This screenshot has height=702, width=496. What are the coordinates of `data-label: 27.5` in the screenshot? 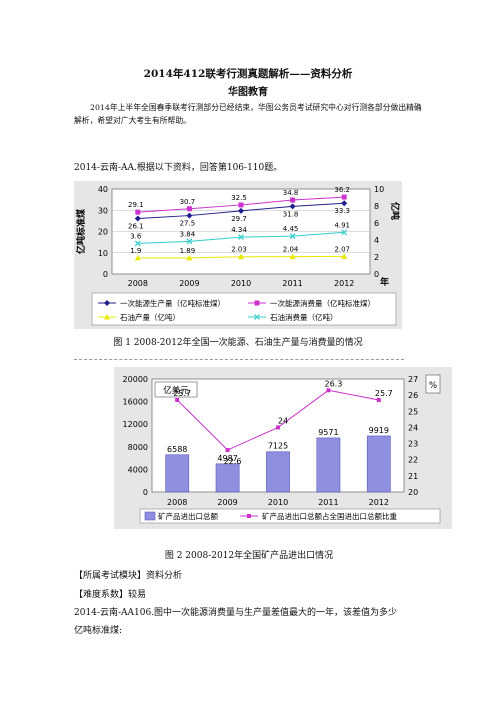 It's located at (188, 224).